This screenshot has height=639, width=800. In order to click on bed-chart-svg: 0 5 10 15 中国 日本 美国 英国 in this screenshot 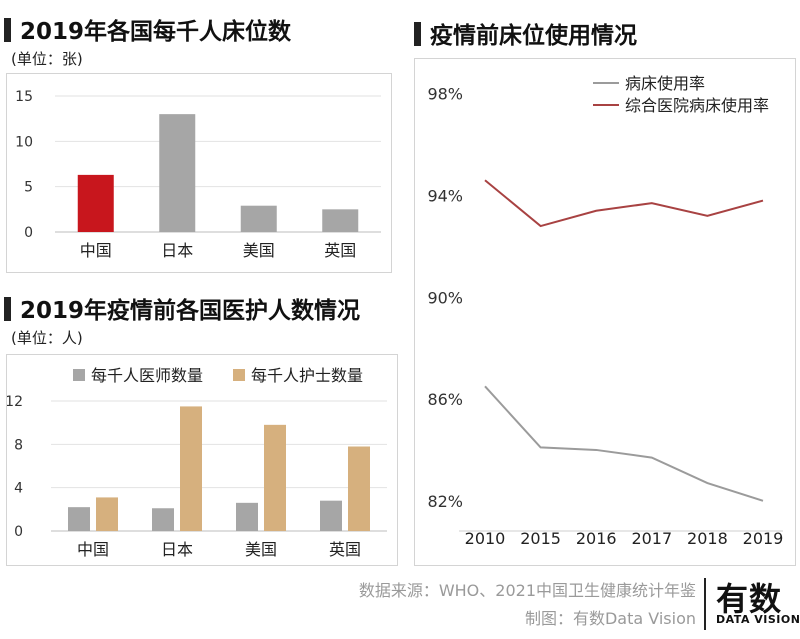, I will do `click(198, 174)`.